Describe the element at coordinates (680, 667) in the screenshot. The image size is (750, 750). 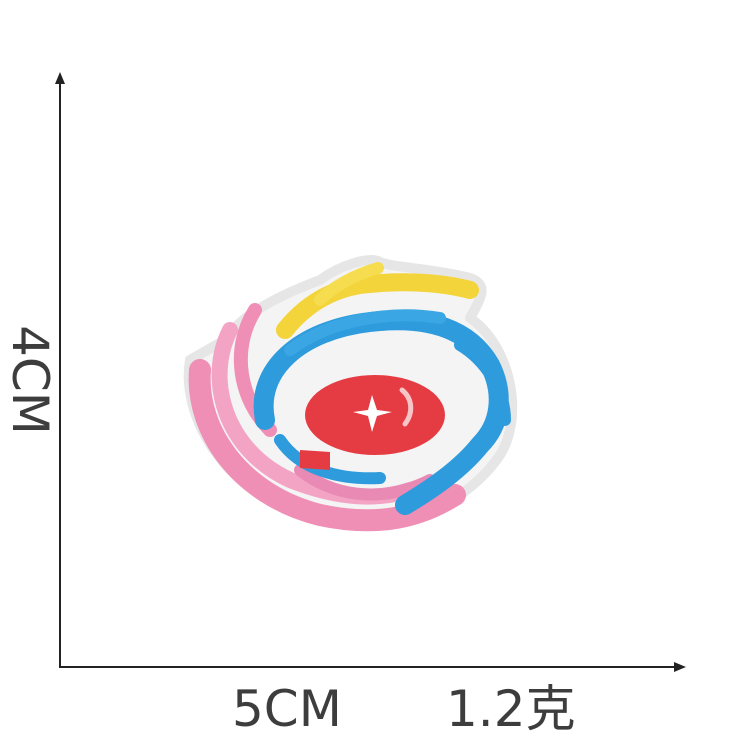
I see `horizontal-axis-arrow-icon` at that location.